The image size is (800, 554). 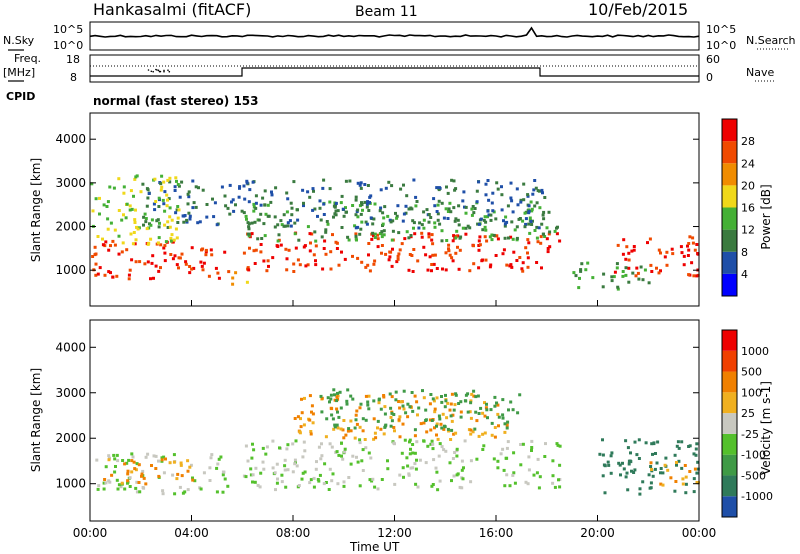 What do you see at coordinates (748, 230) in the screenshot?
I see `colorbar-tick-label: 12` at bounding box center [748, 230].